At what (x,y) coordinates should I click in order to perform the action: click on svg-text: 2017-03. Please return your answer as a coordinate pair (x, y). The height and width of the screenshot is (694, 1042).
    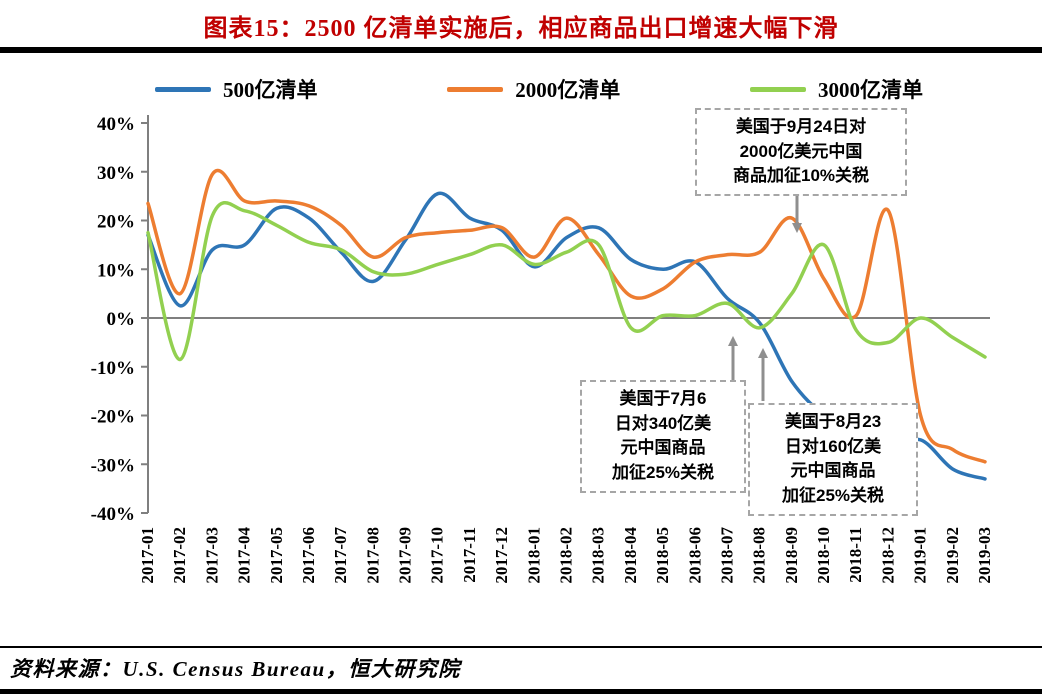
    Looking at the image, I should click on (211, 555).